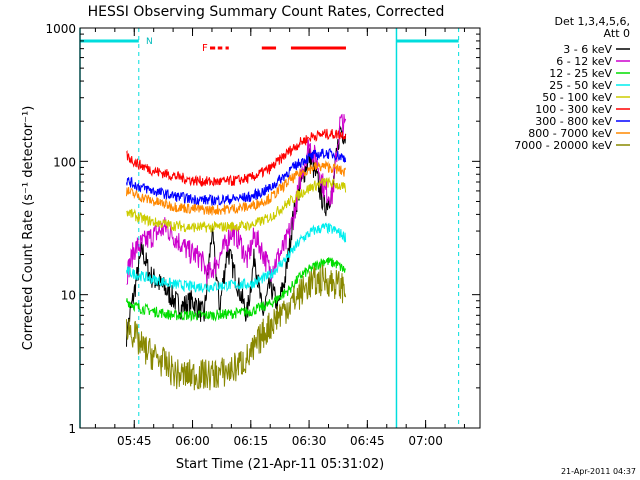 The width and height of the screenshot is (640, 480). Describe the element at coordinates (309, 441) in the screenshot. I see `x-tick-label: 06:30` at that location.